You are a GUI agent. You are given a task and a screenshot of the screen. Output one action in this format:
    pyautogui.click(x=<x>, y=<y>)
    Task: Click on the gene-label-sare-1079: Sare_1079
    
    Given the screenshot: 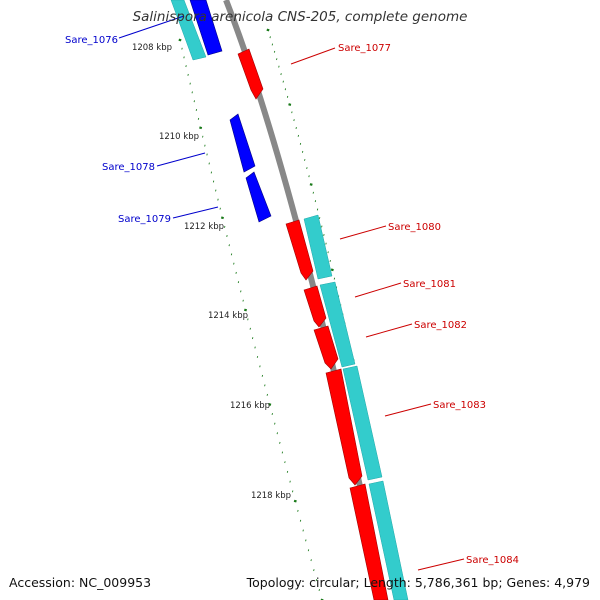 What is the action you would take?
    pyautogui.click(x=144, y=219)
    